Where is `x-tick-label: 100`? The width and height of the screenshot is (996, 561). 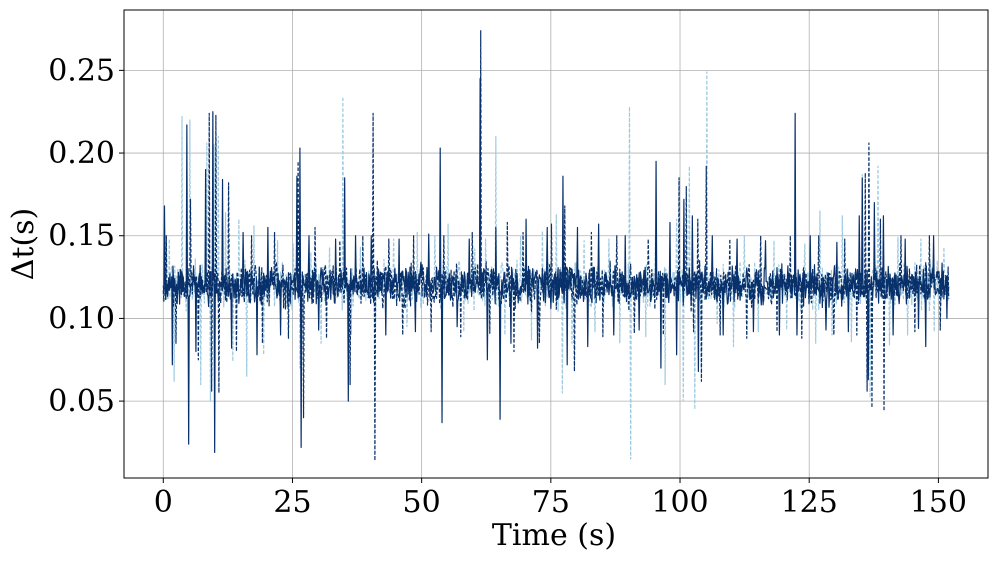 x-tick-label: 100 is located at coordinates (679, 502).